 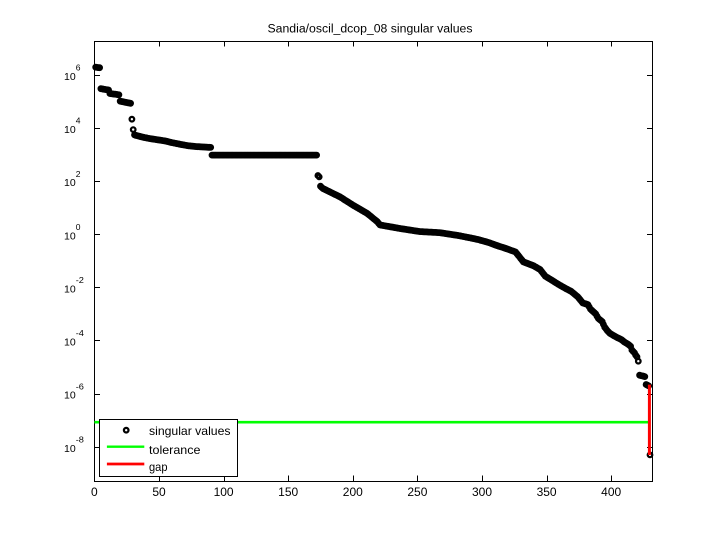 I want to click on svg-text: 10-2, so click(x=74, y=285).